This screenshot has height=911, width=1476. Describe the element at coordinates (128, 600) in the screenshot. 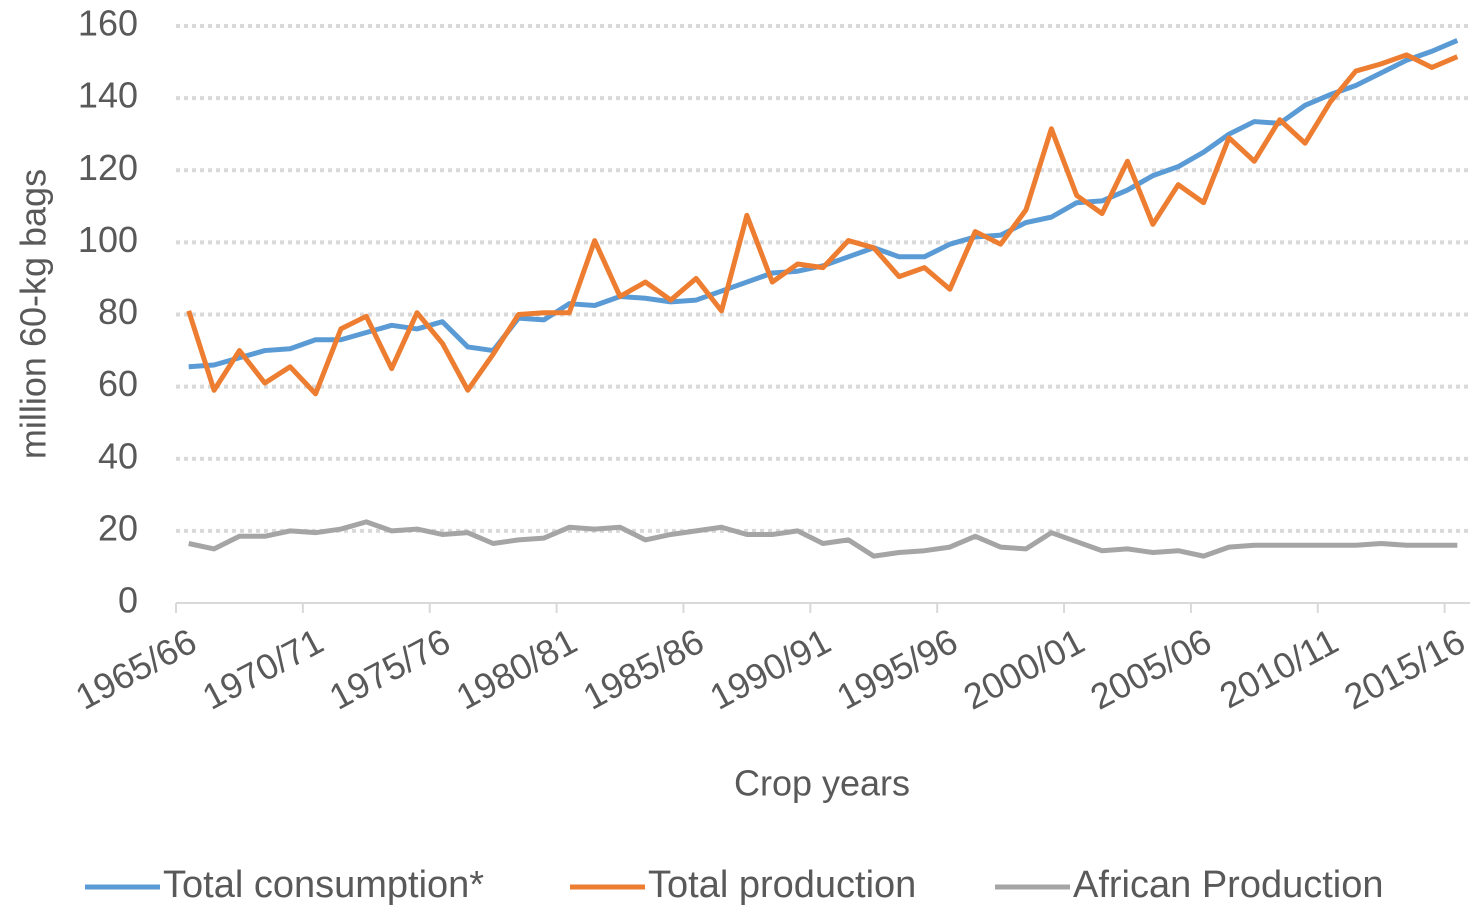

I see `y-tick-label: 0` at that location.